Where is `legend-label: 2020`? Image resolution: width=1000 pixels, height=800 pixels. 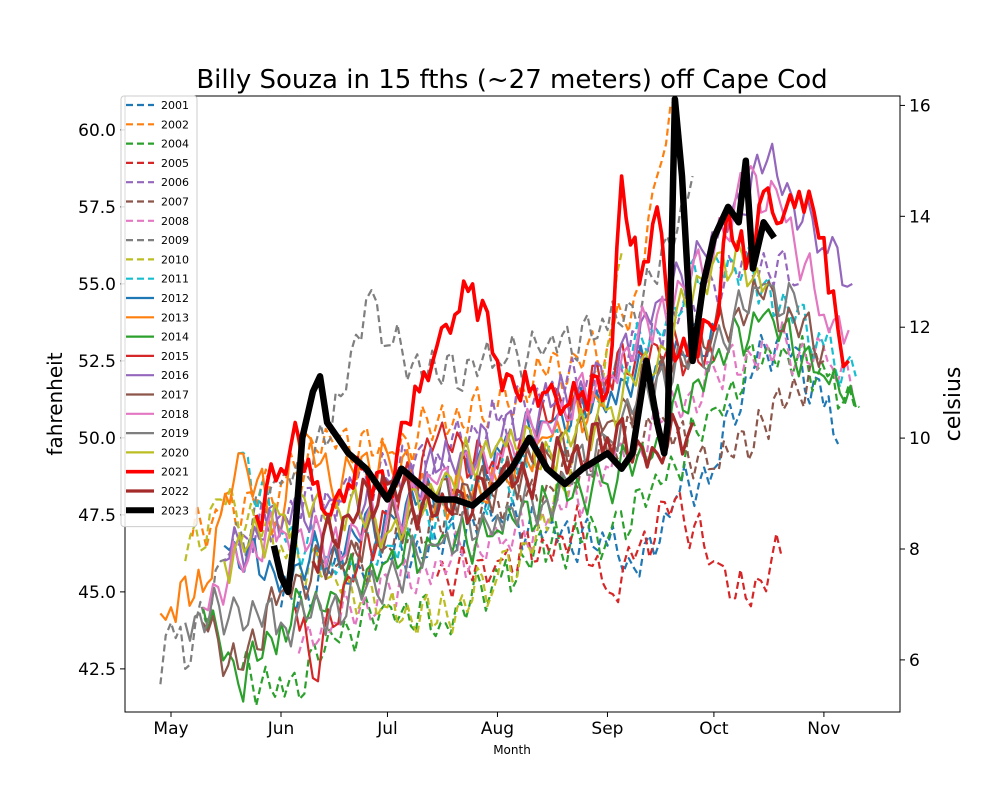 legend-label: 2020 is located at coordinates (175, 452).